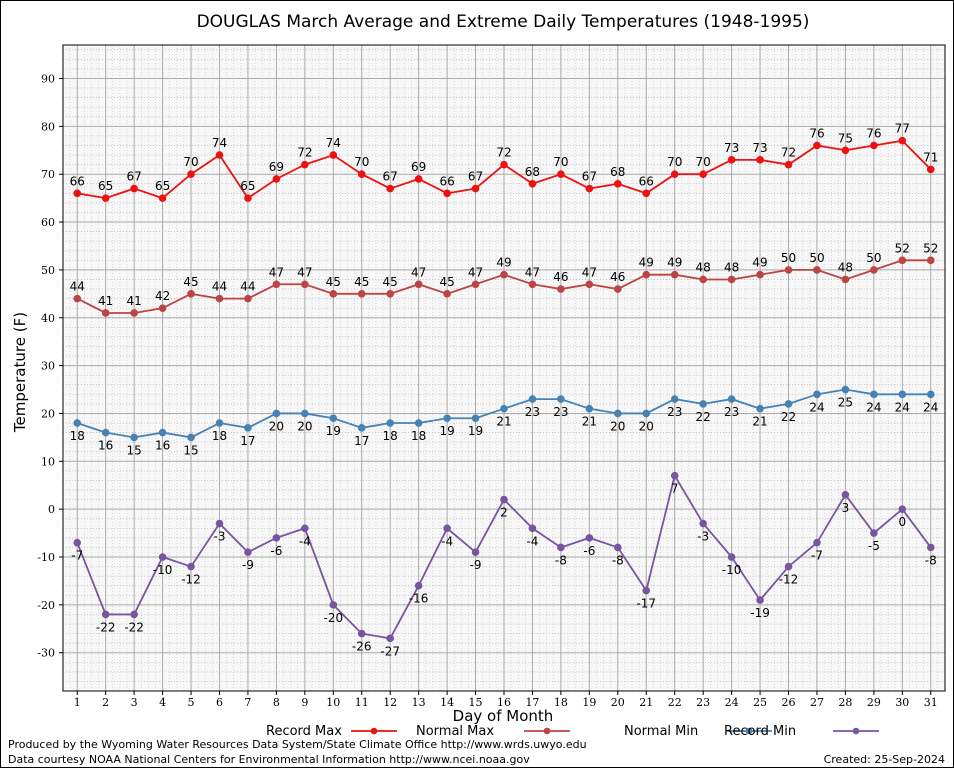 This screenshot has height=768, width=954. I want to click on x-tick-label: 1, so click(77, 702).